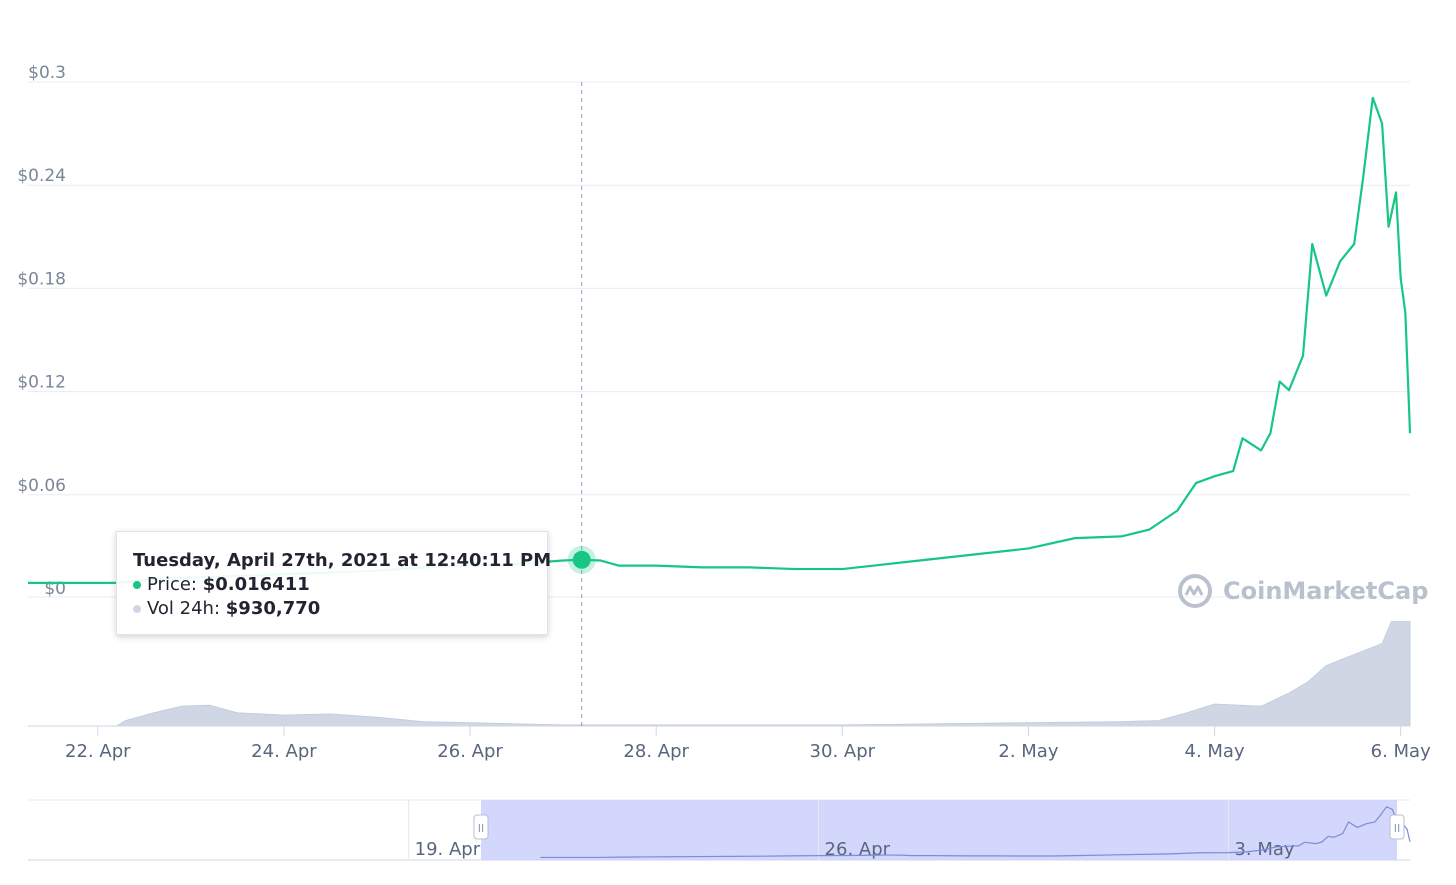 The image size is (1456, 885). I want to click on volume-area, so click(719, 674).